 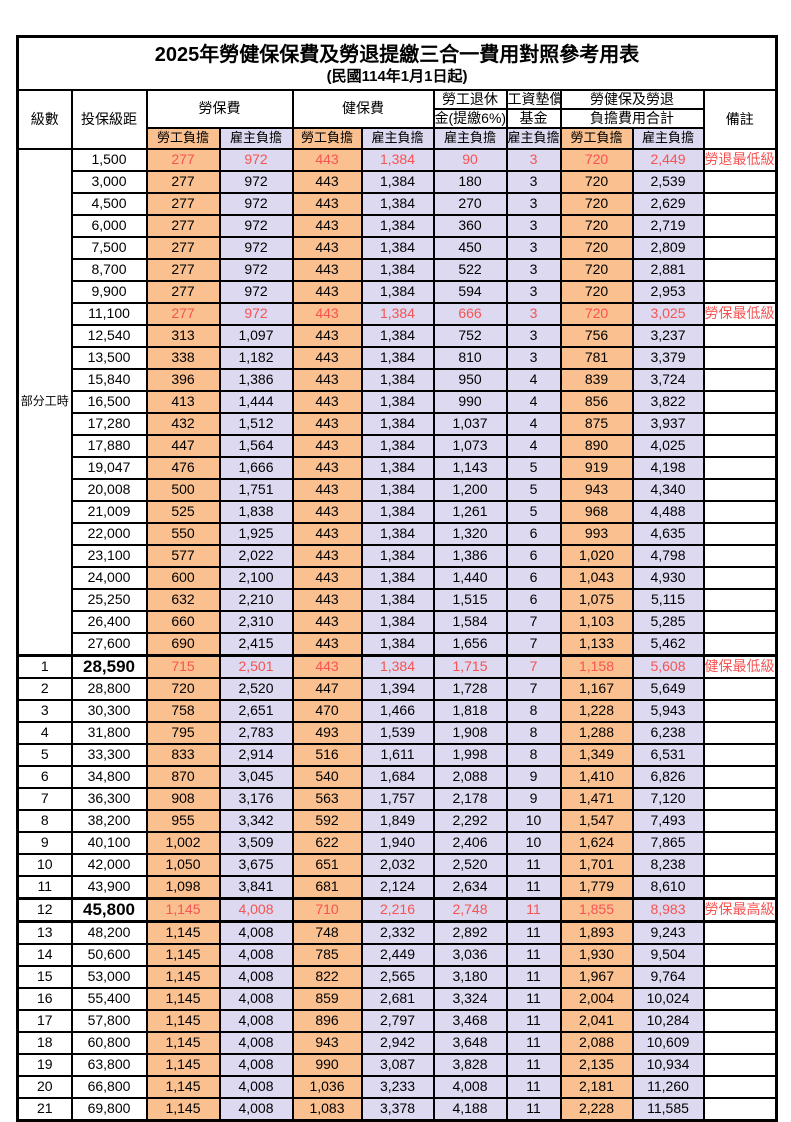 I want to click on cell-health-employer: 1,611, so click(x=397, y=755).